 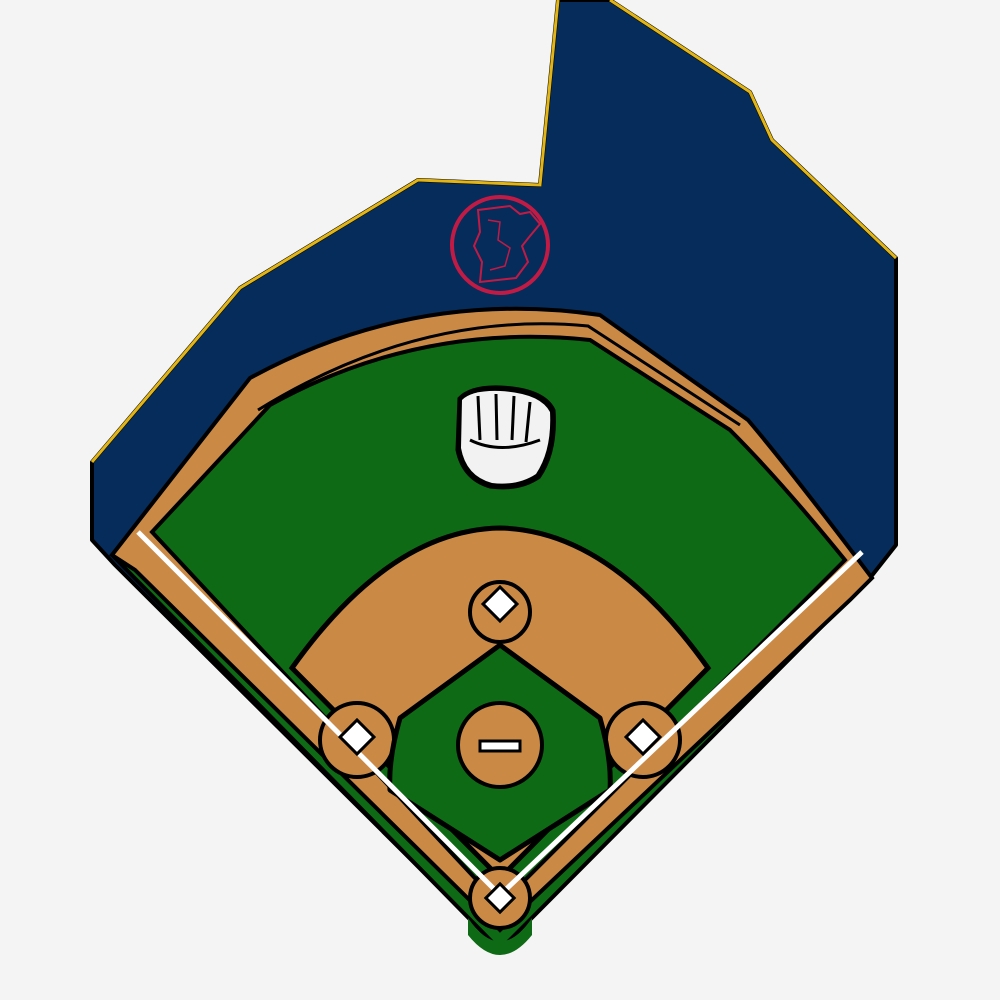 What do you see at coordinates (499, 374) in the screenshot?
I see `warning-track-rail` at bounding box center [499, 374].